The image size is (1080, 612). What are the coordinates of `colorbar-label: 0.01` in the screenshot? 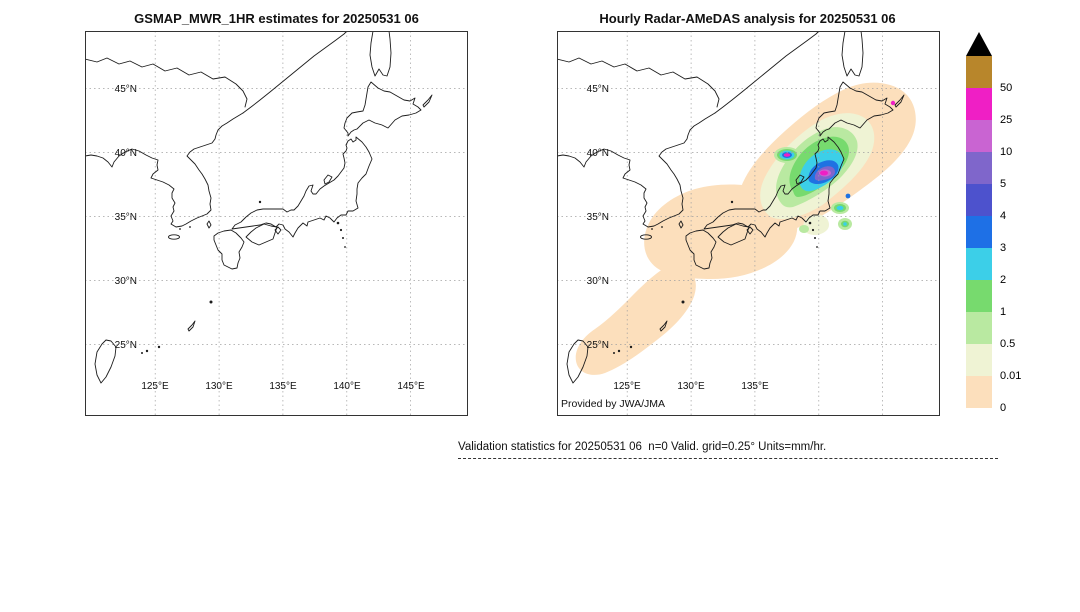 It's located at (1011, 376).